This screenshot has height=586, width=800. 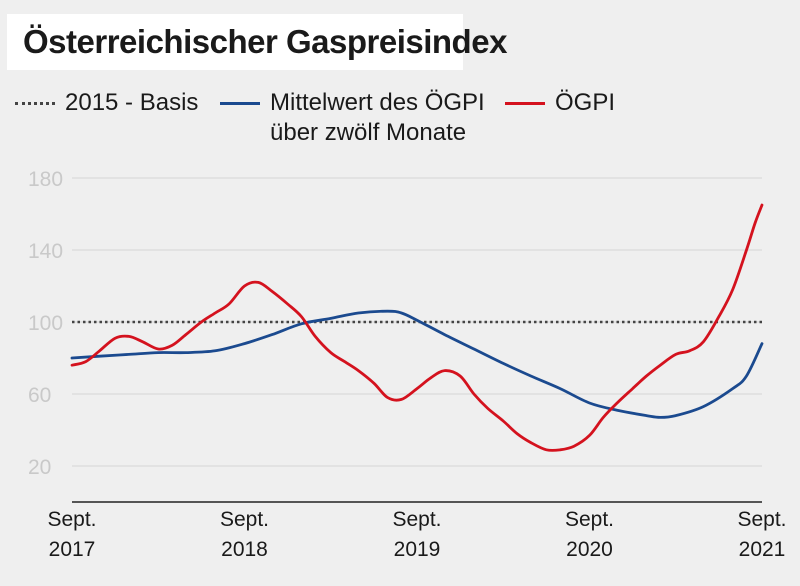 I want to click on legend-item-average: Mittelwert des ÖGPI über zwölf Monate, so click(x=352, y=118).